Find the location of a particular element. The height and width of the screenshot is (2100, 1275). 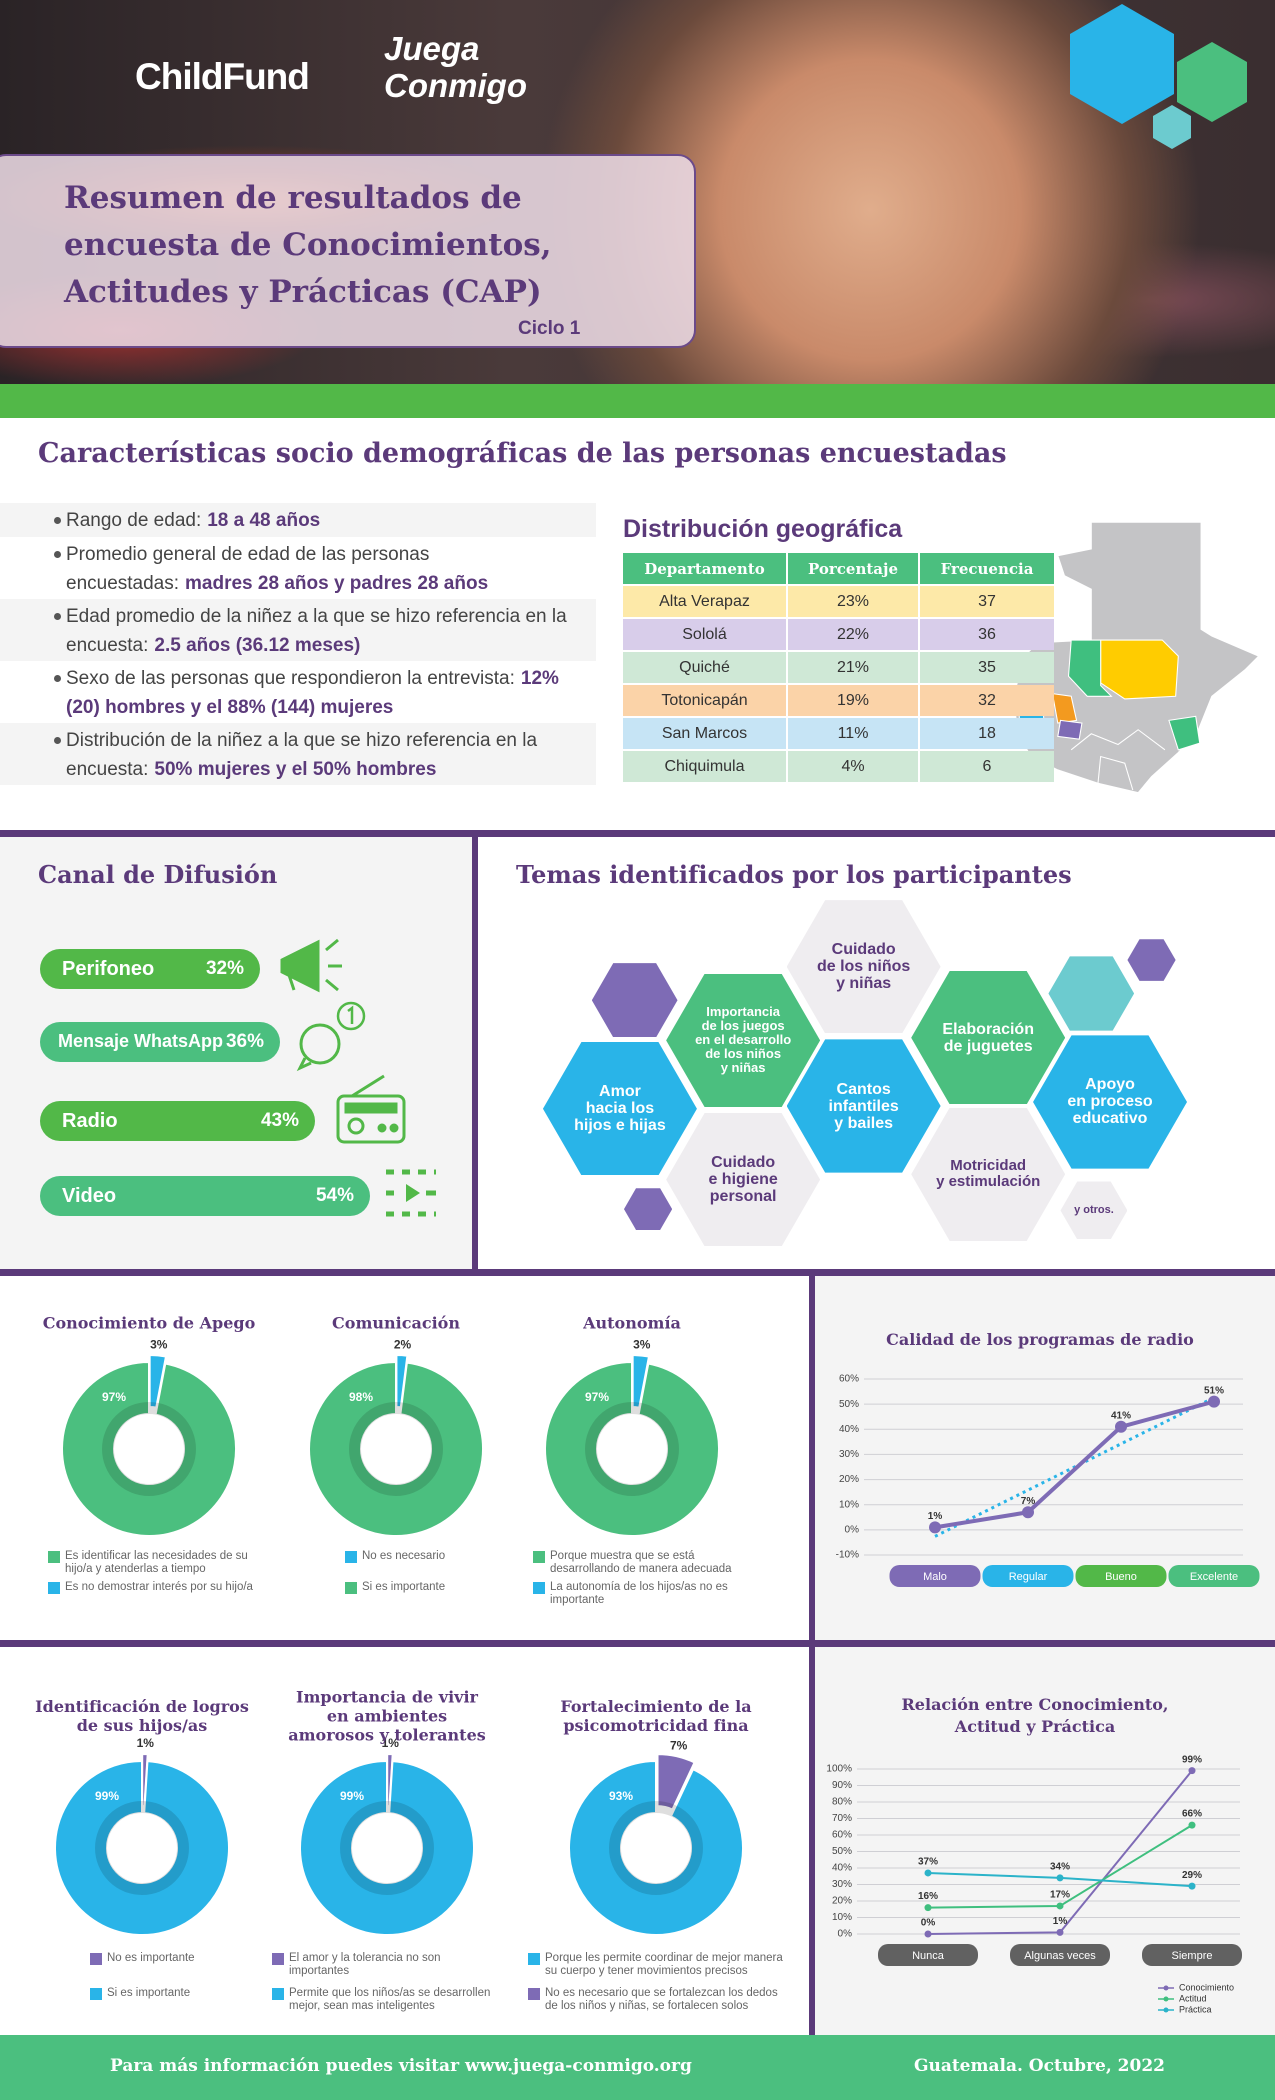

column-header: Frecuencia is located at coordinates (987, 568).